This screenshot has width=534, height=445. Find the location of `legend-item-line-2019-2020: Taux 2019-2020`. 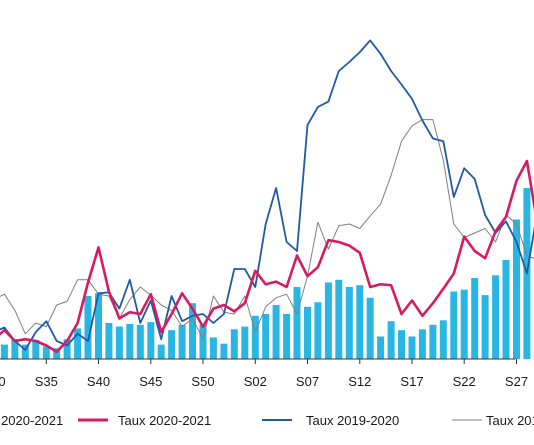

legend-item-line-2019-2020: Taux 2019-2020 is located at coordinates (352, 420).